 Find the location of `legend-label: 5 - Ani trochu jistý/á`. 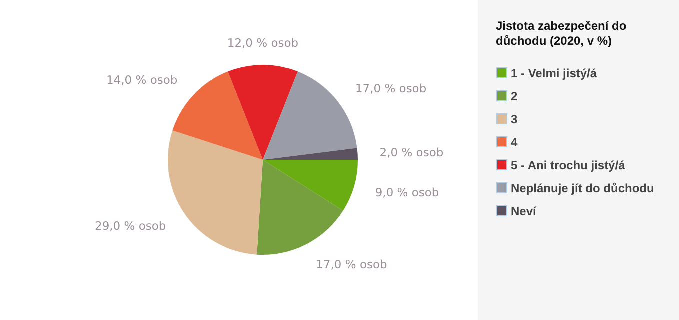

legend-label: 5 - Ani trochu jistý/á is located at coordinates (568, 165).